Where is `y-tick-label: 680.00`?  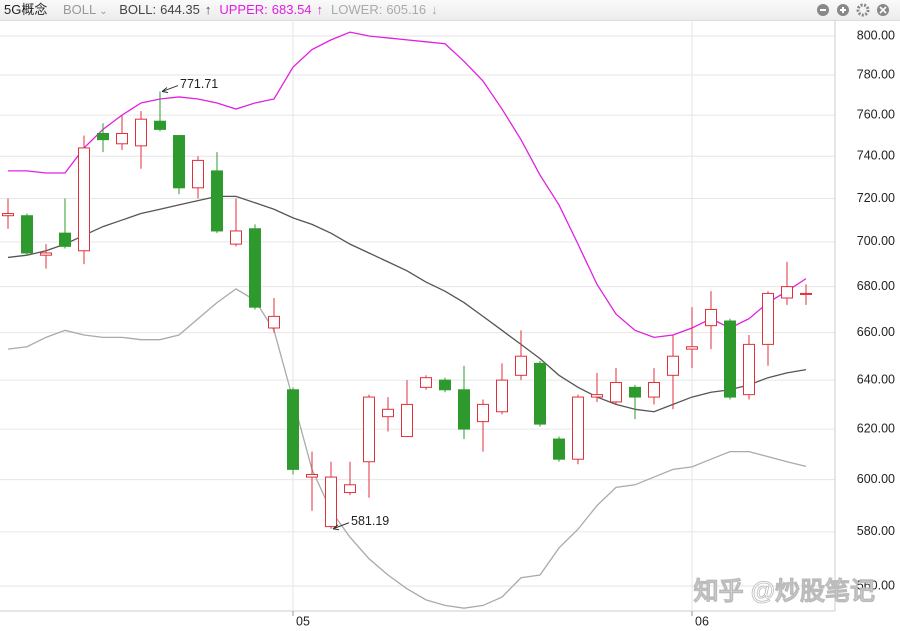
y-tick-label: 680.00 is located at coordinates (876, 286).